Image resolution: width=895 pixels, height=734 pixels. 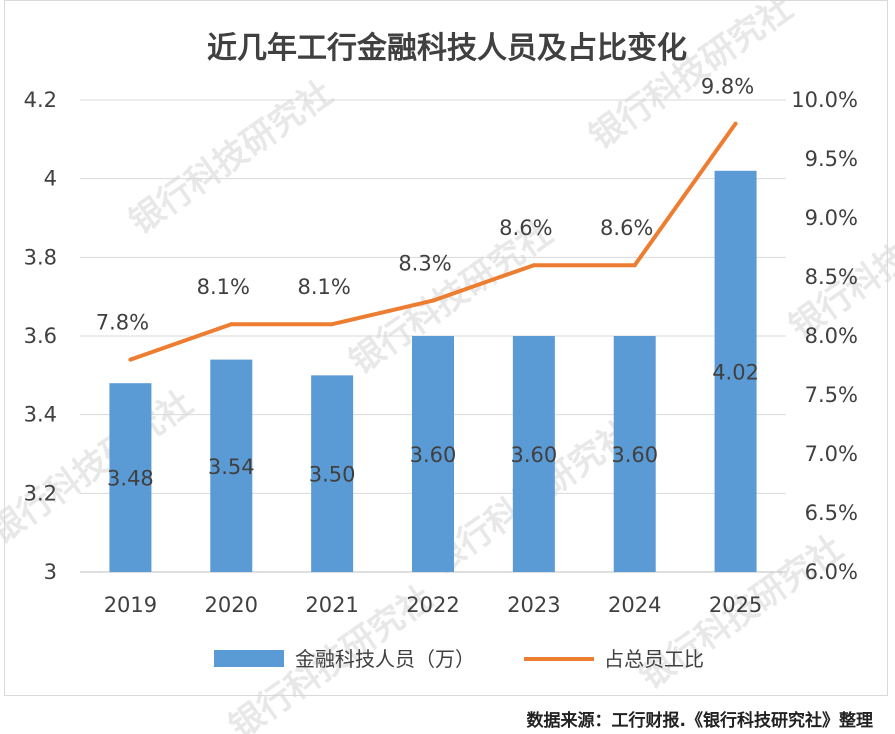 What do you see at coordinates (735, 605) in the screenshot?
I see `x-tick-label: 2025` at bounding box center [735, 605].